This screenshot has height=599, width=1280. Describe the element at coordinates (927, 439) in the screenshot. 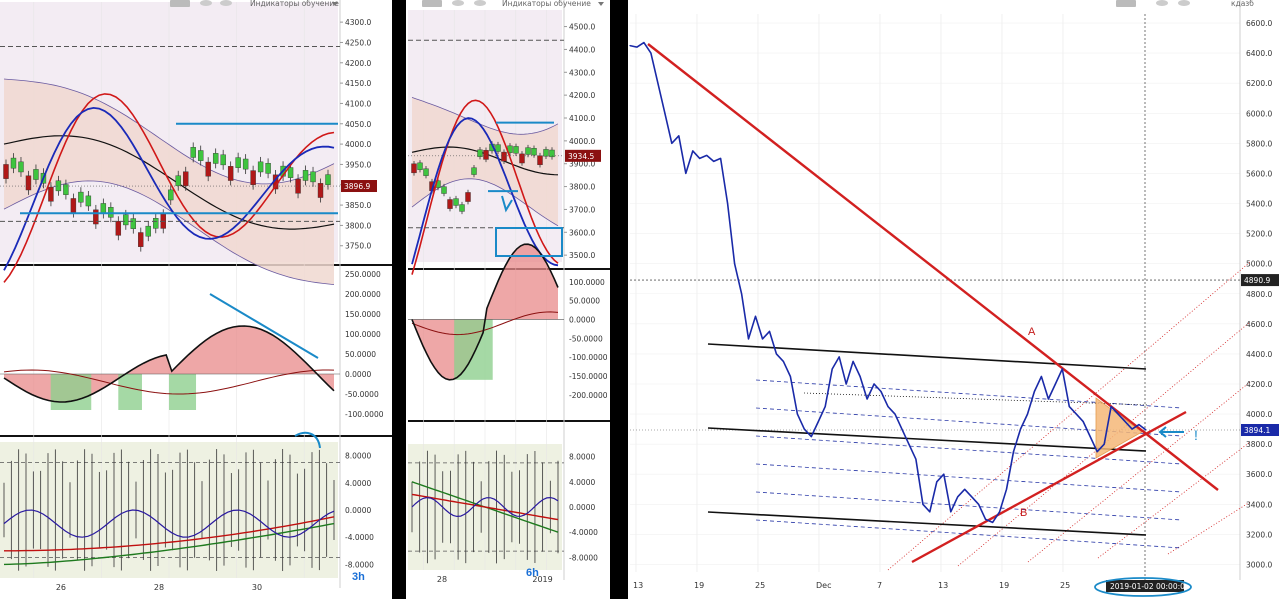

I see `channel-middle-line` at that location.